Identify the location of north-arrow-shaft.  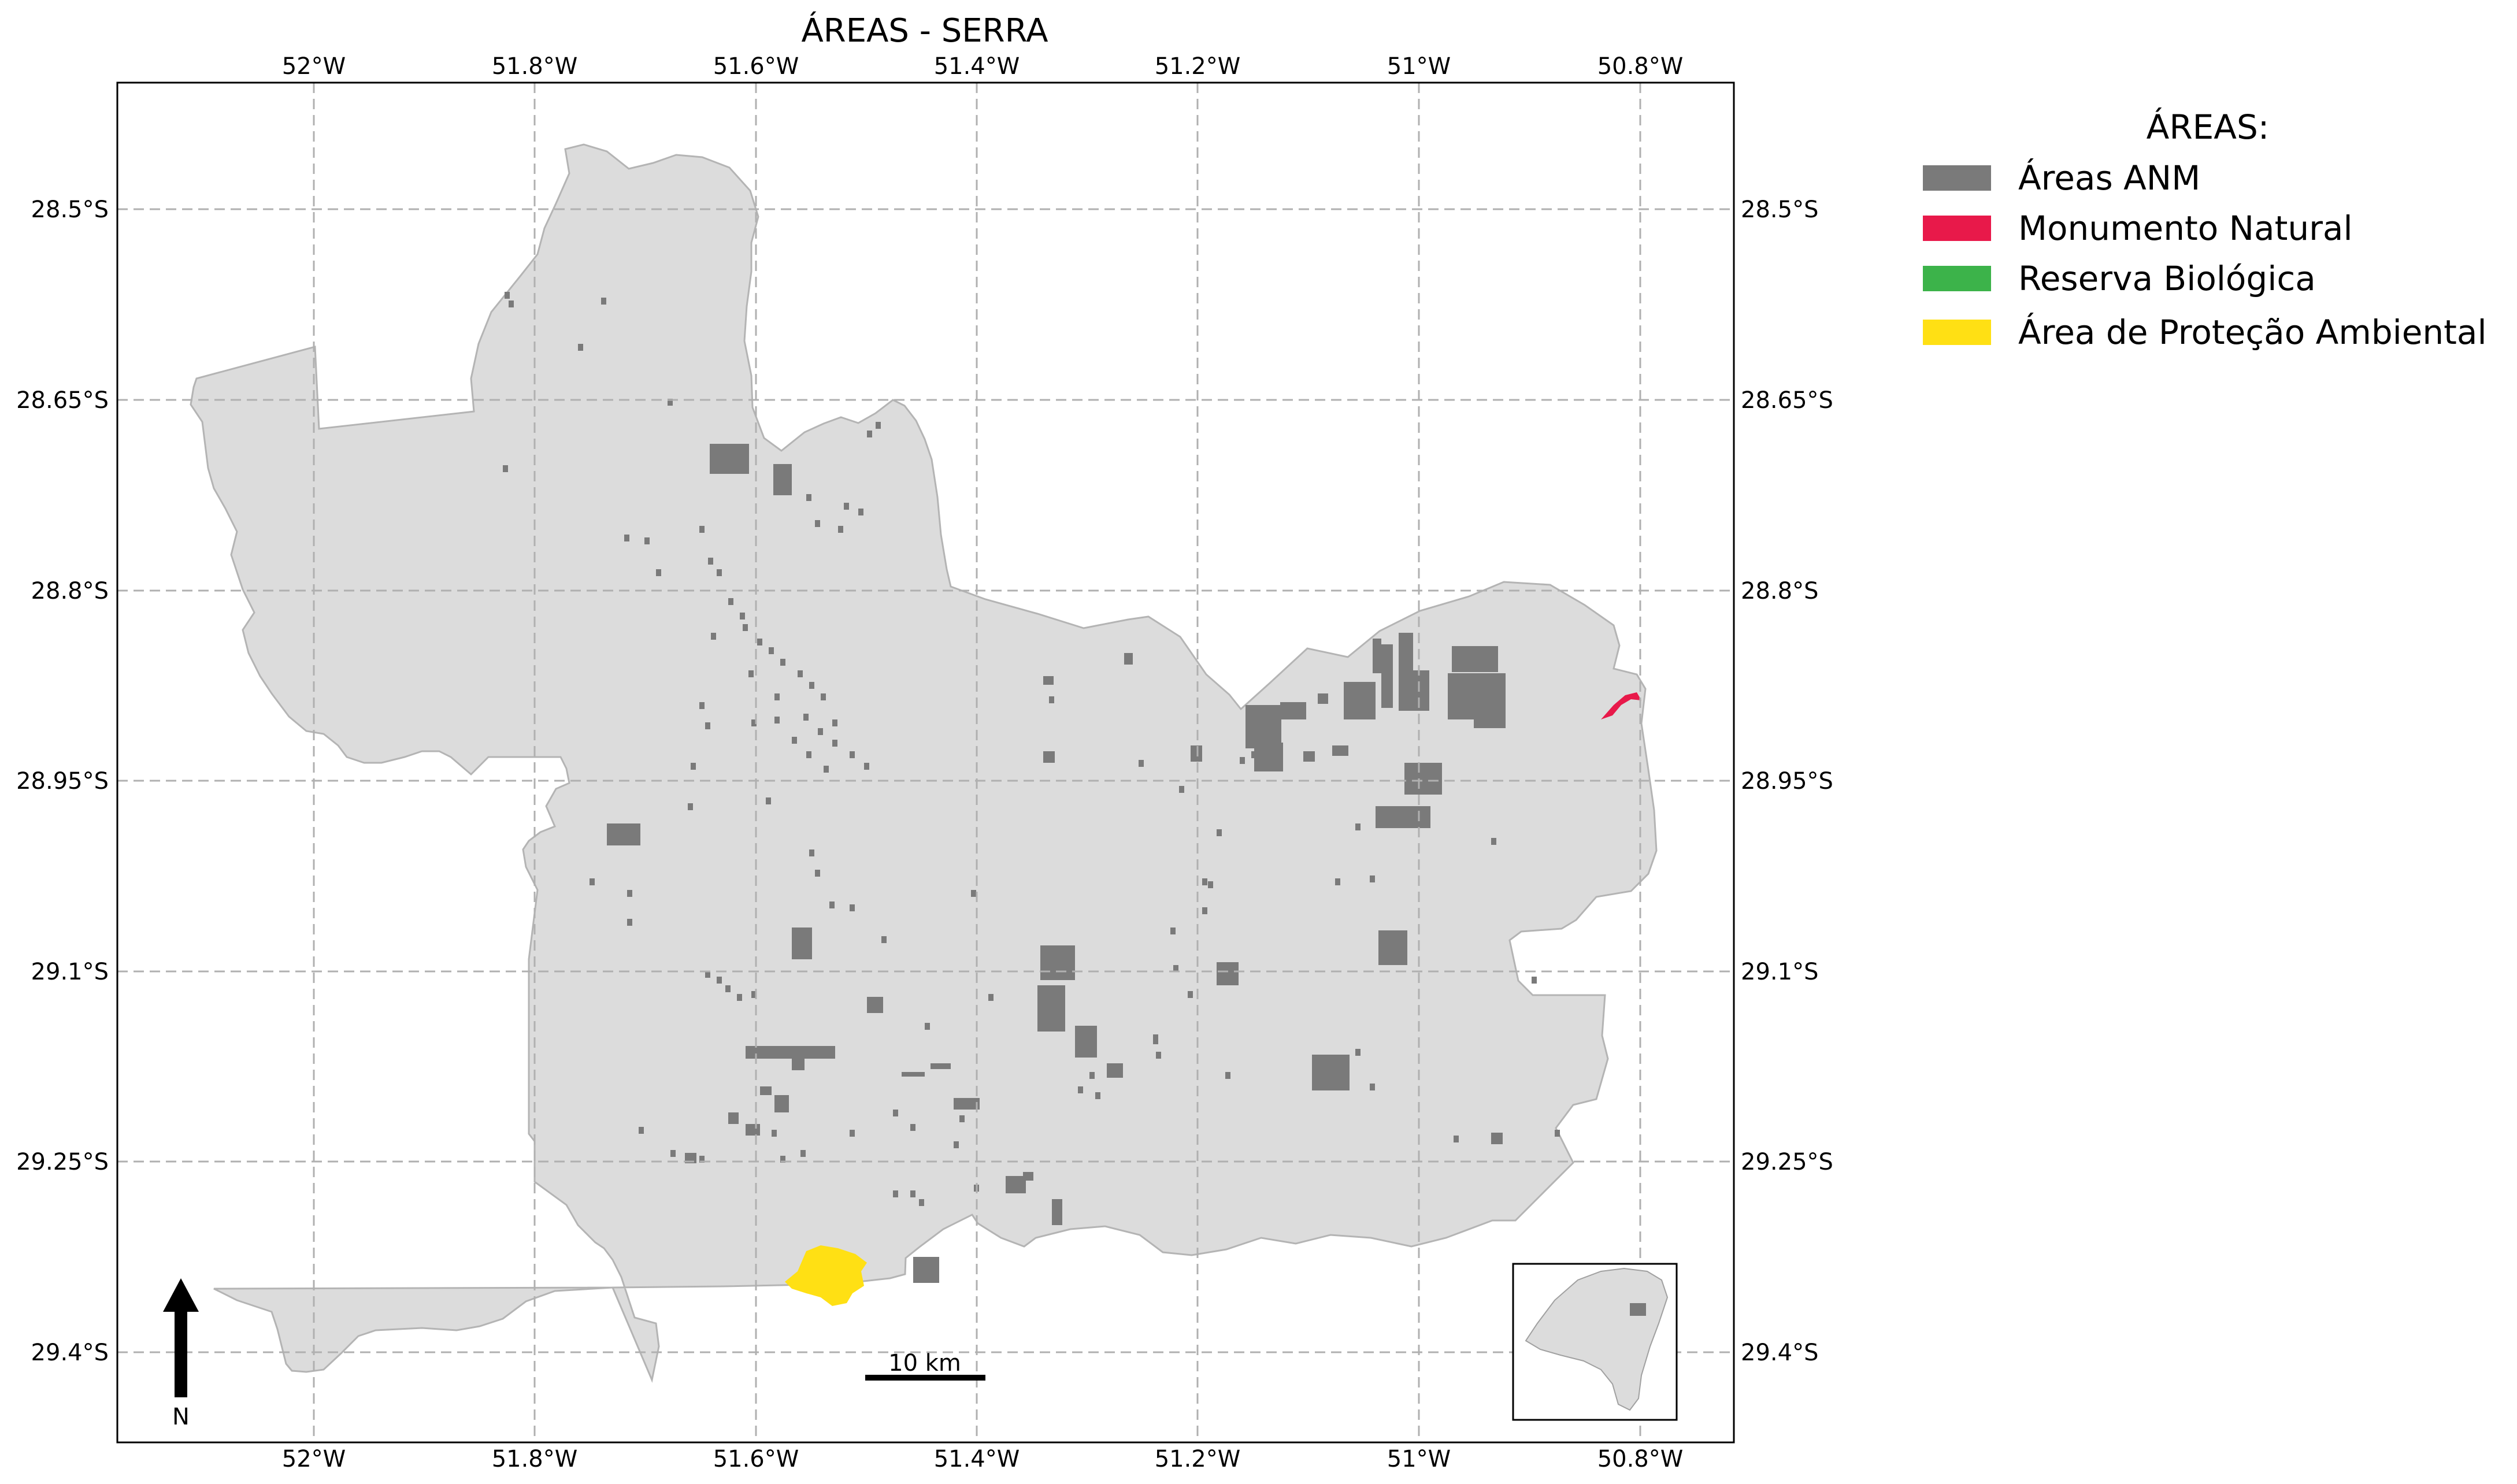
(181, 1351).